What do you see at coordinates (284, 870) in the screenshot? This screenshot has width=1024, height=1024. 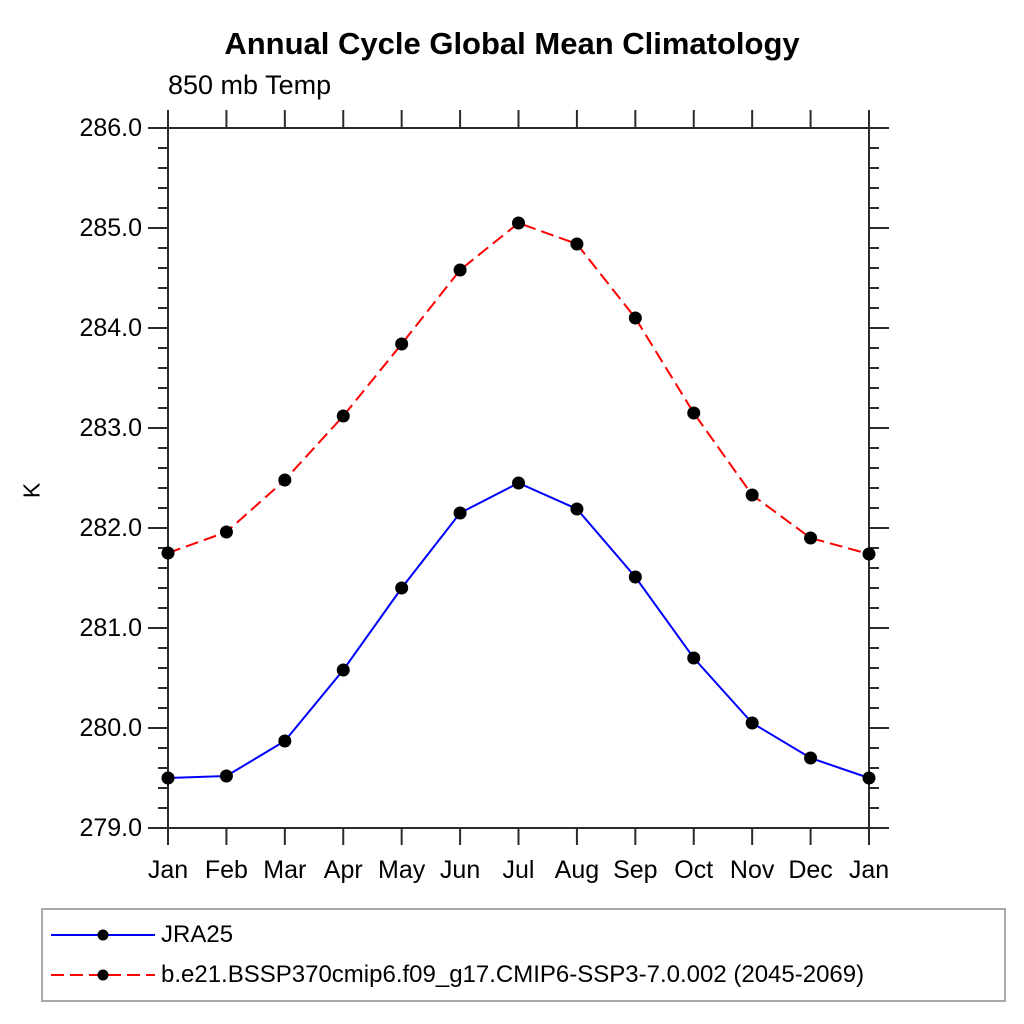 I see `x-tick-label: Mar` at bounding box center [284, 870].